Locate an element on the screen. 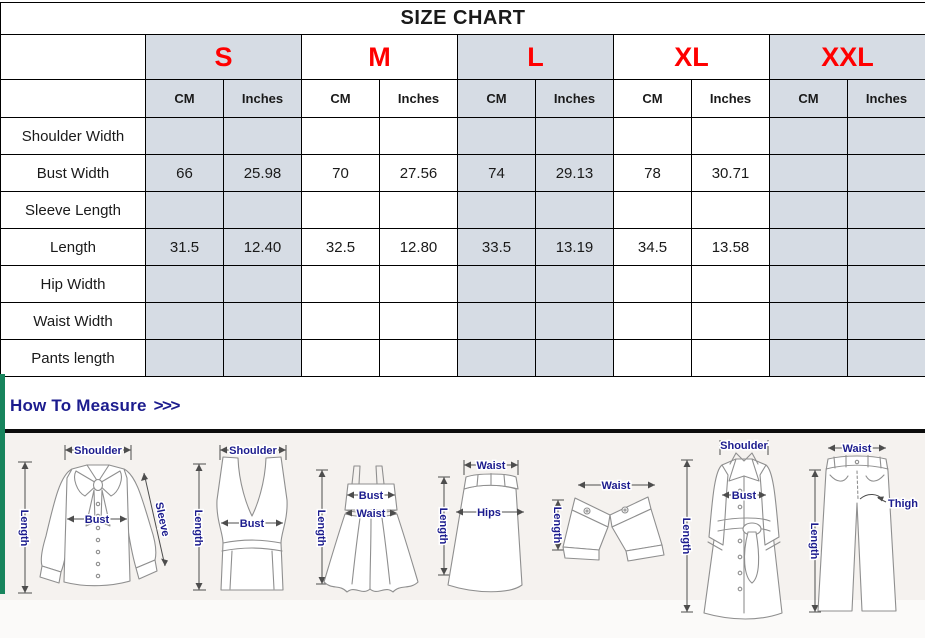 The height and width of the screenshot is (638, 925). size-header-xxl: XXL is located at coordinates (846, 57).